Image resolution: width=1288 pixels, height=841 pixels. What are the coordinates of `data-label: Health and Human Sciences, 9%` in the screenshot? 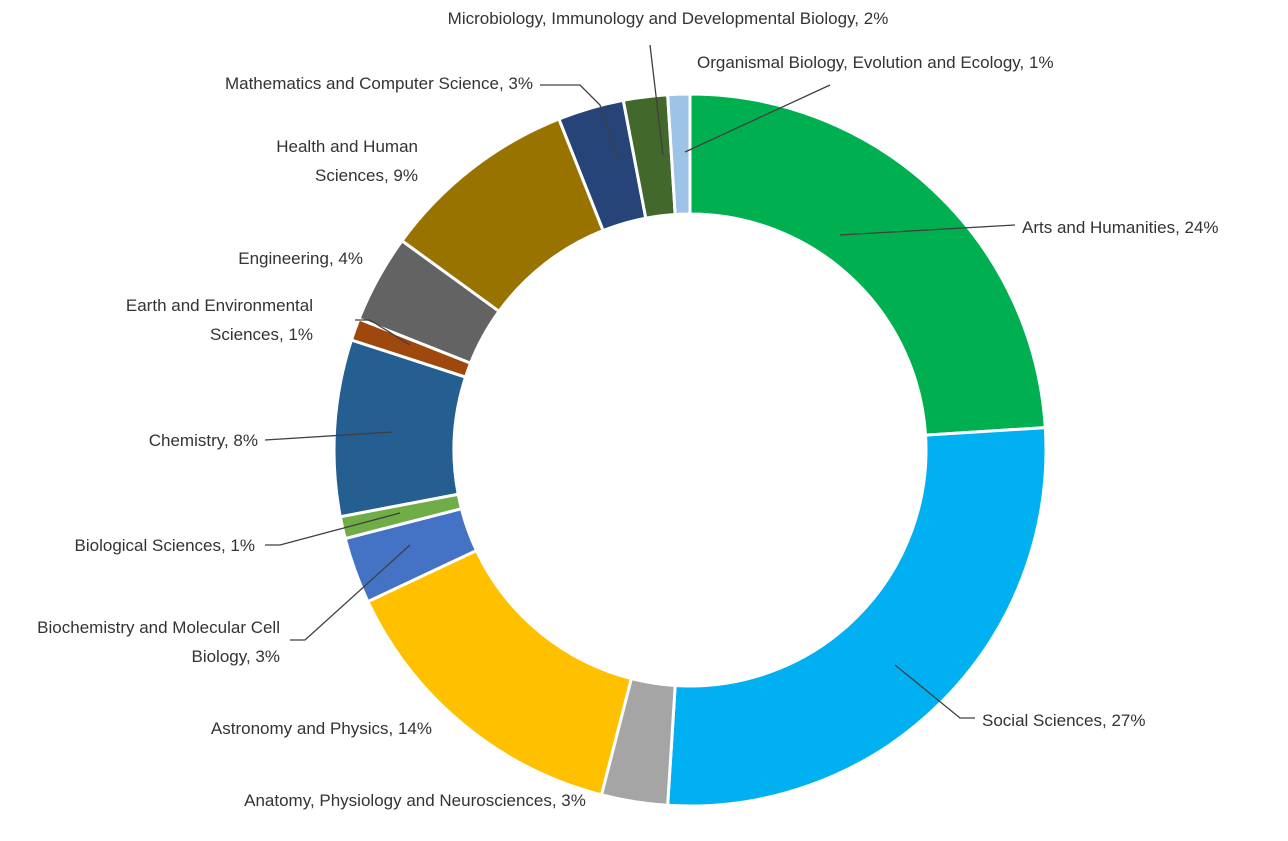 It's located at (347, 160).